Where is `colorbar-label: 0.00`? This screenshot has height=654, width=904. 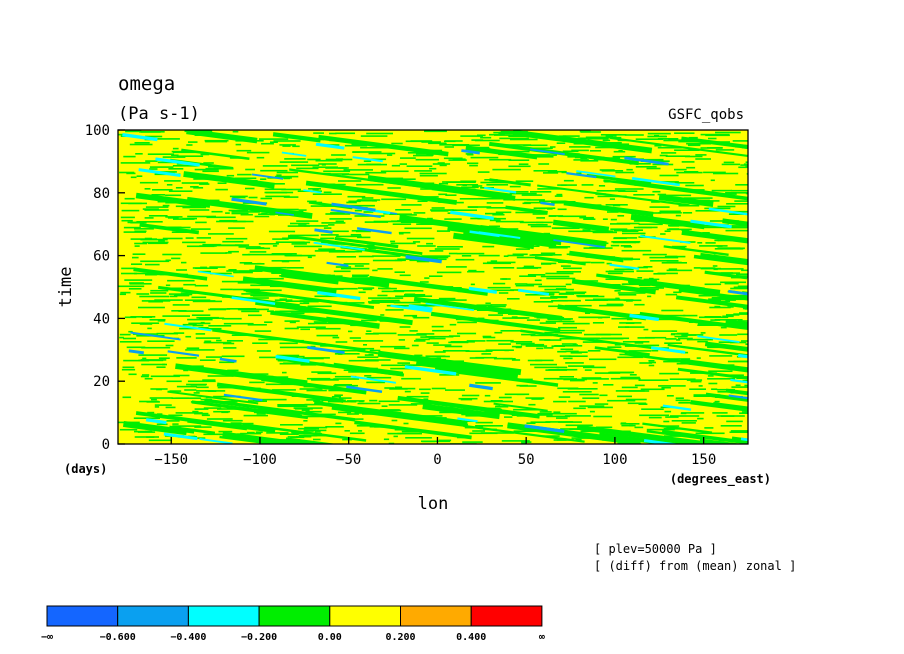 colorbar-label: 0.00 is located at coordinates (330, 637).